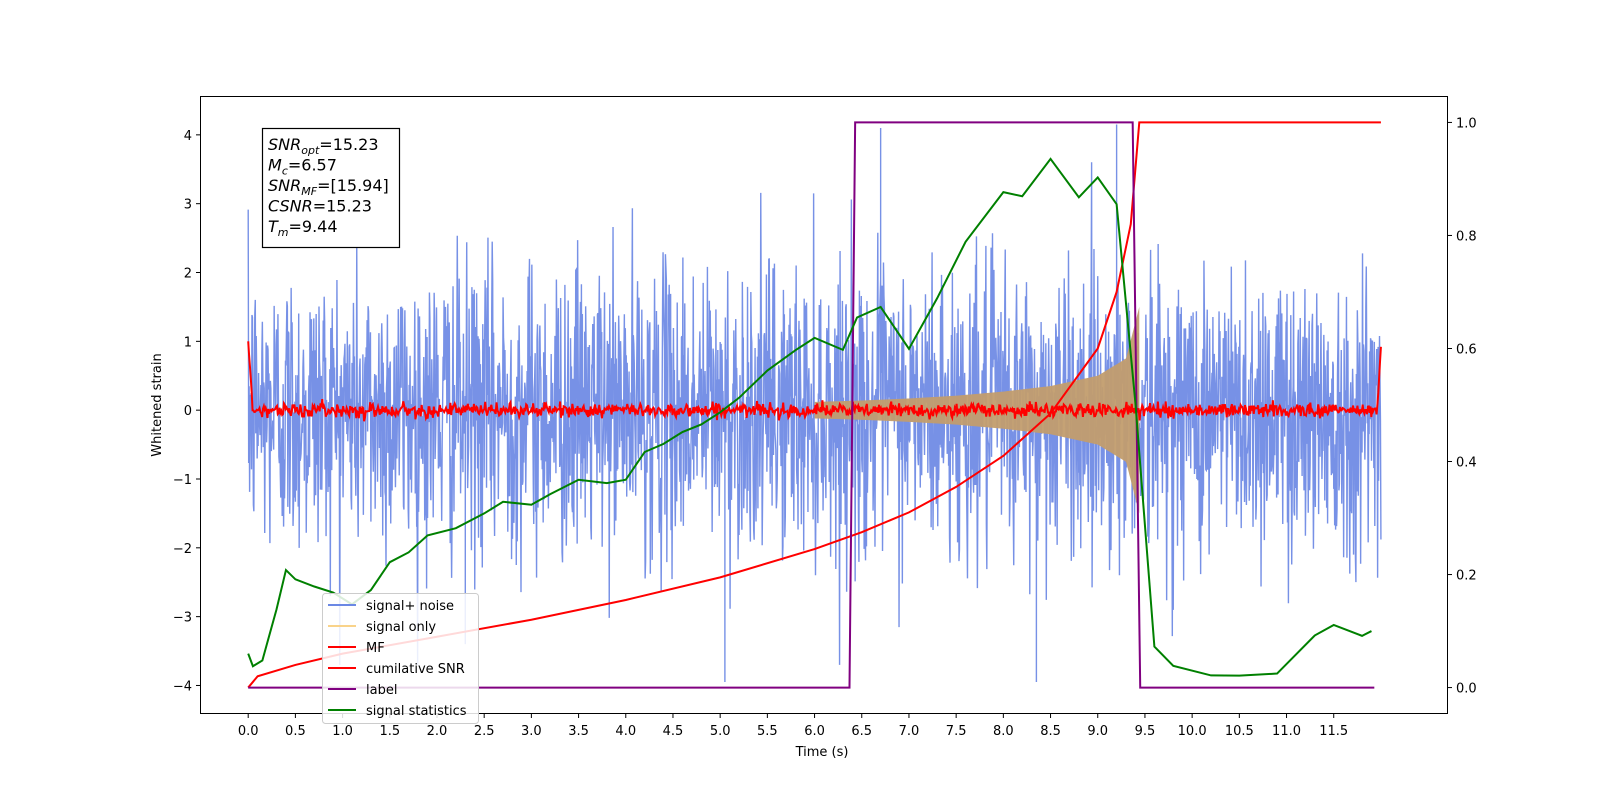 The image size is (1600, 800). I want to click on legend-label: MF, so click(375, 648).